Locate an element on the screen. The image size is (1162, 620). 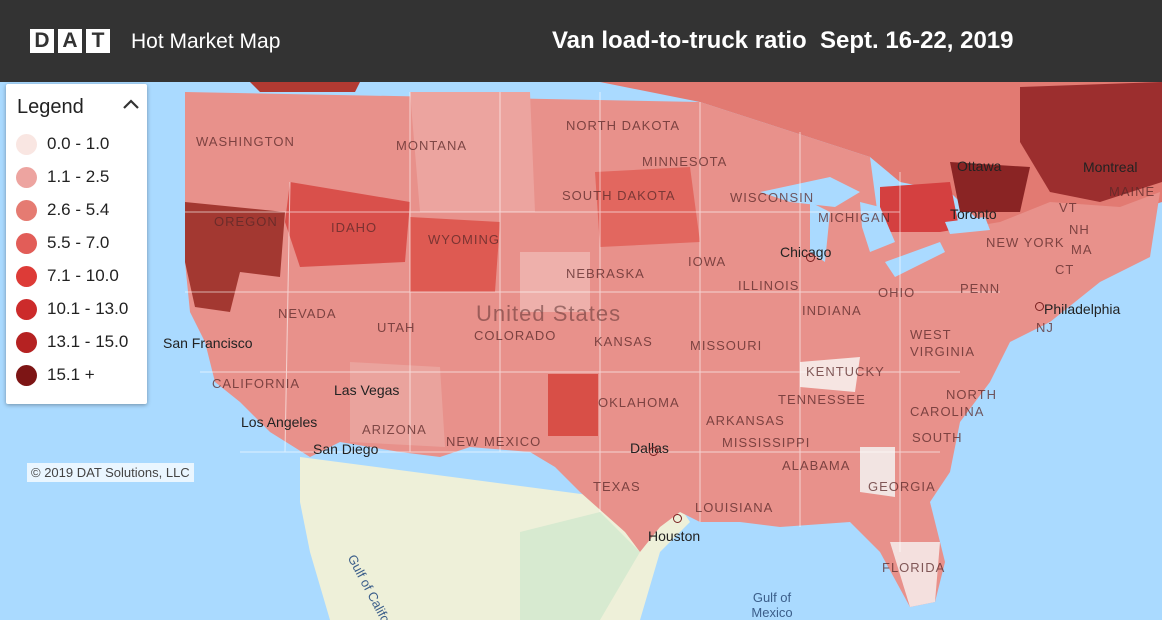
legend-item: 15.1 + is located at coordinates (55, 375).